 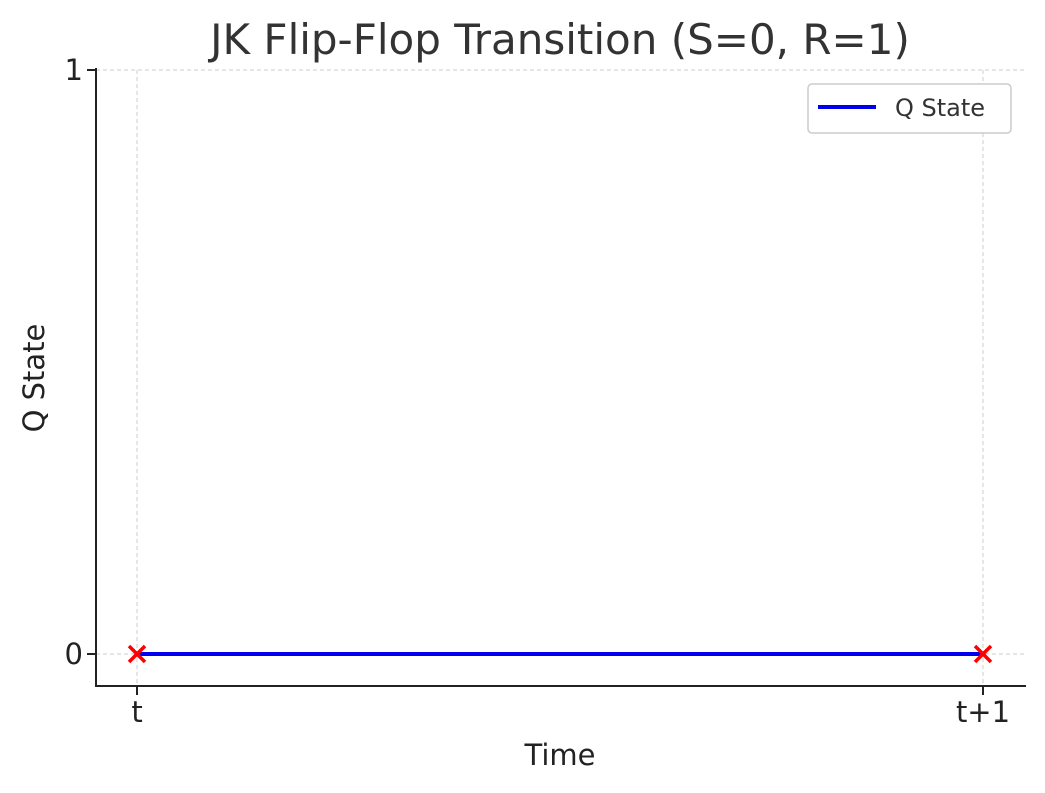 What do you see at coordinates (74, 70) in the screenshot?
I see `y-tick-label: 1` at bounding box center [74, 70].